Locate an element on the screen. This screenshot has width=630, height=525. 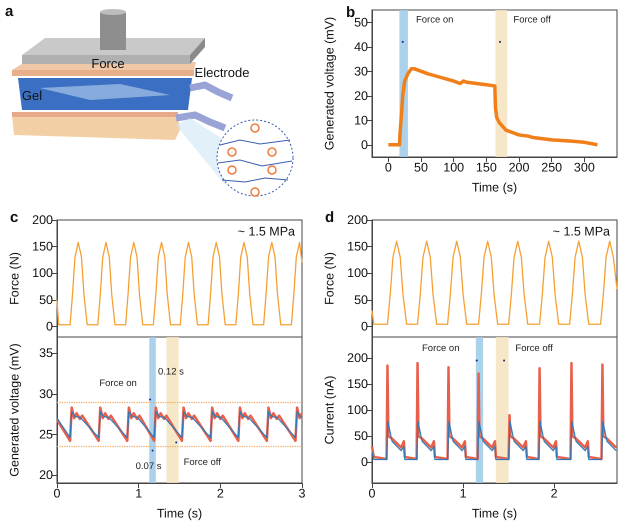
text: Gel is located at coordinates (32, 95).